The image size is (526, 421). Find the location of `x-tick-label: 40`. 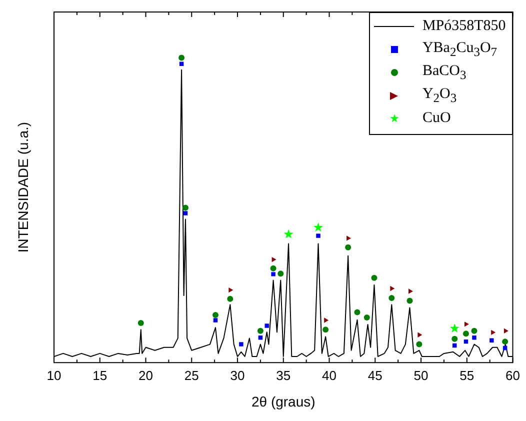

x-tick-label: 40 is located at coordinates (329, 375).